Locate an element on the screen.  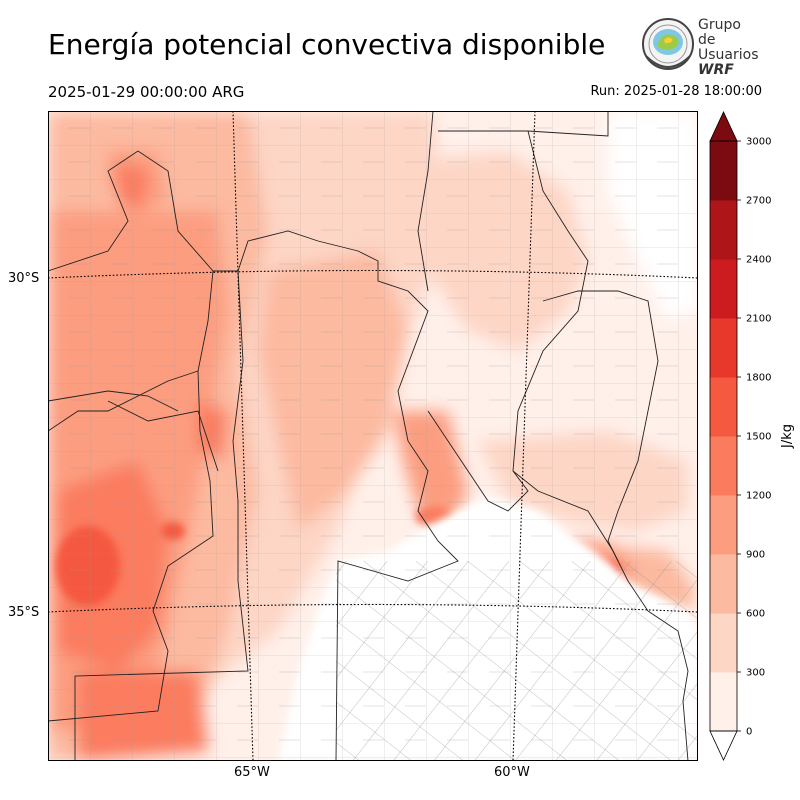
colorbar-tick-label: 600 is located at coordinates (755, 614).